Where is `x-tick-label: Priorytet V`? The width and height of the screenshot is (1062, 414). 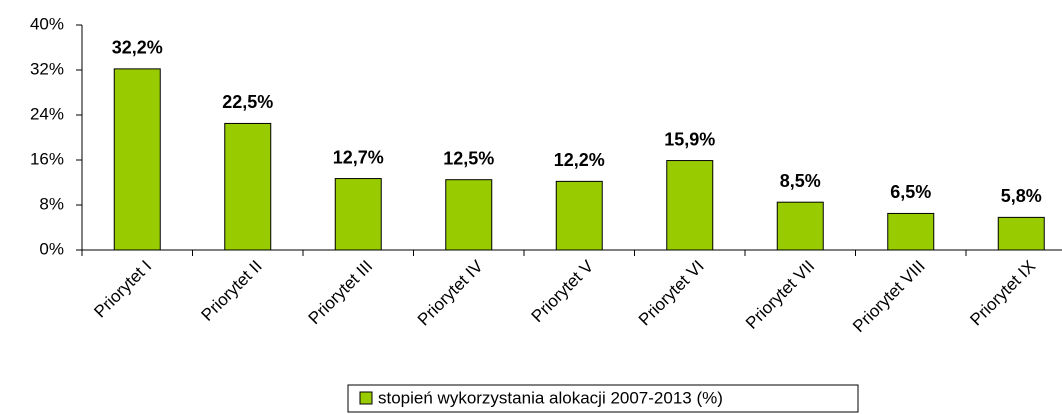 x-tick-label: Priorytet V is located at coordinates (563, 291).